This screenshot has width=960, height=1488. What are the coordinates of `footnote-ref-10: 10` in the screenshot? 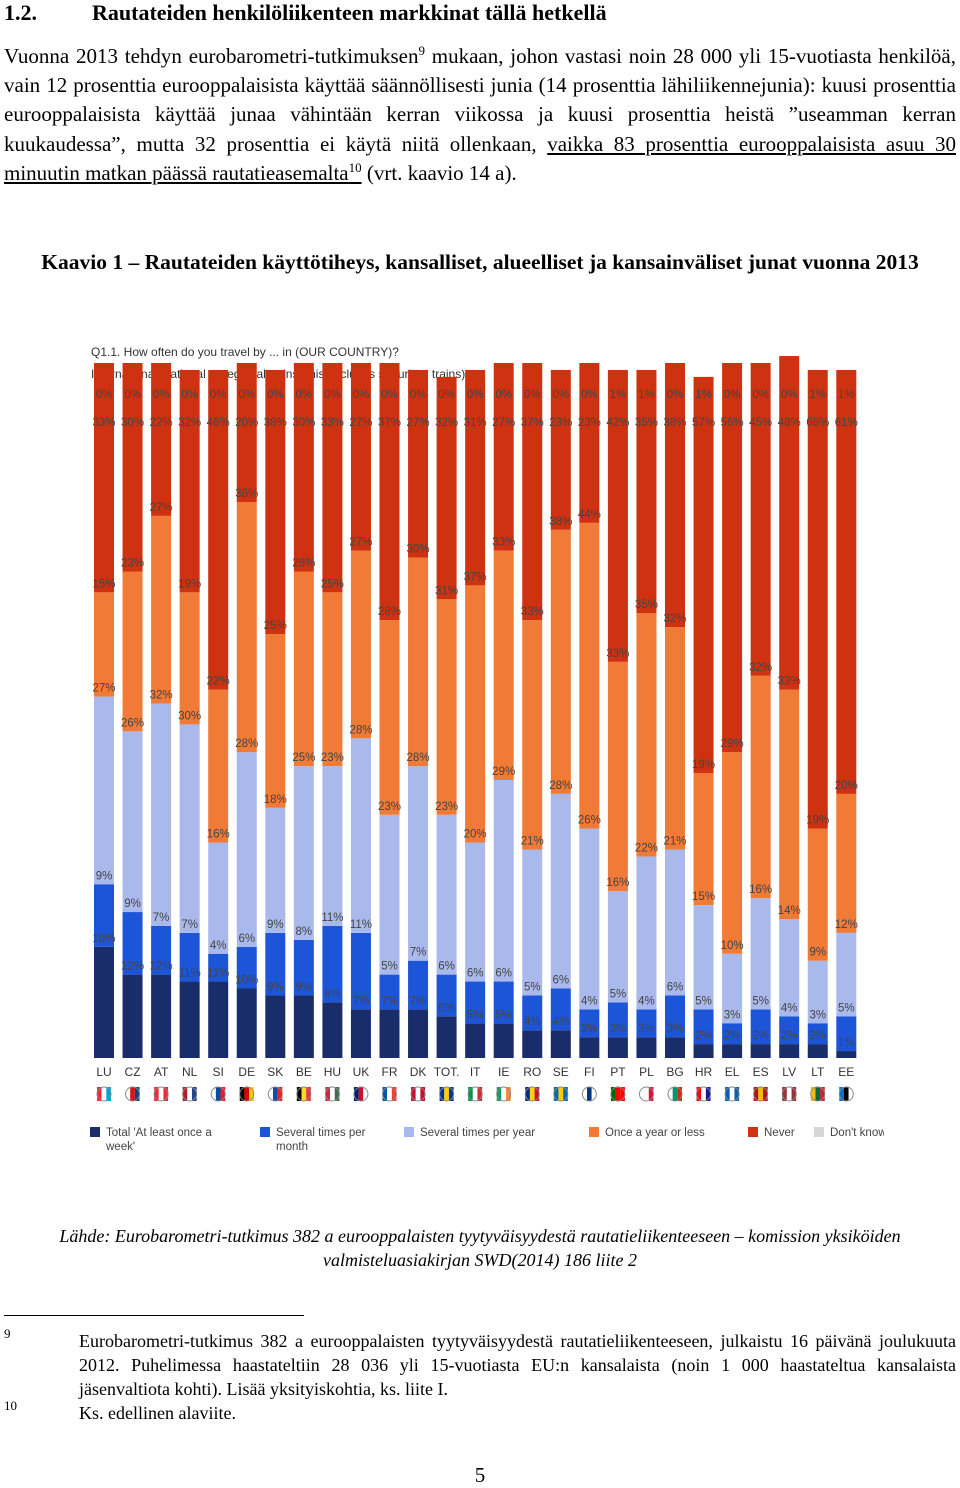 It's located at (355, 167).